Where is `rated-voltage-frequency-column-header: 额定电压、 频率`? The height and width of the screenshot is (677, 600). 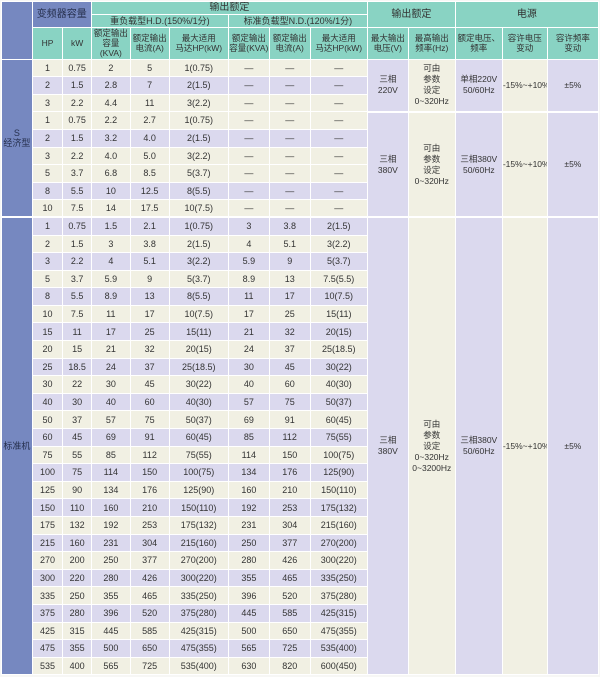 rated-voltage-frequency-column-header: 额定电压、 频率 is located at coordinates (478, 43).